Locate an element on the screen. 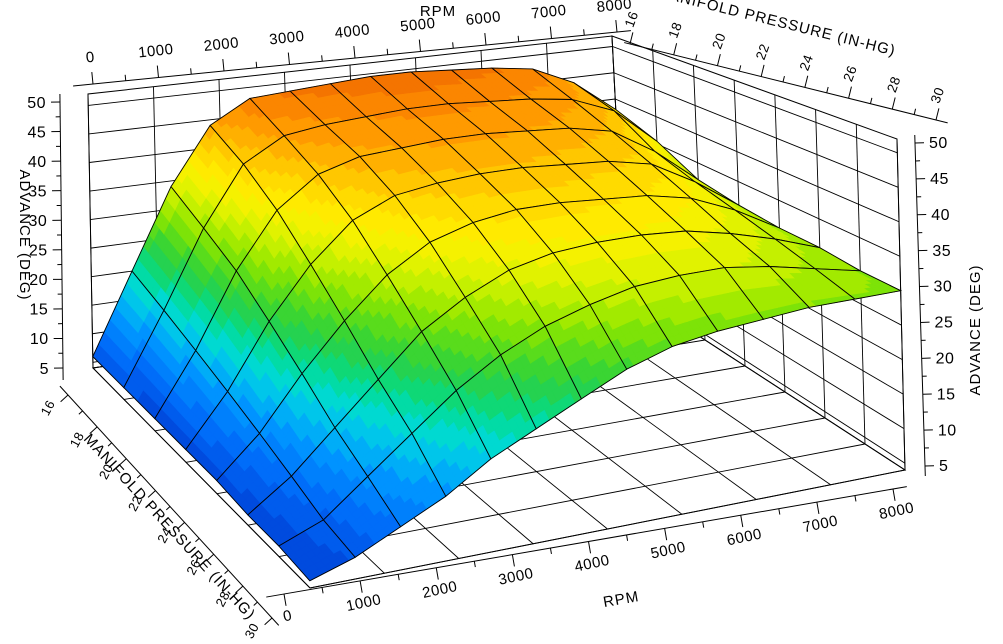 The width and height of the screenshot is (1003, 644). tick-label: 0 is located at coordinates (90, 58).